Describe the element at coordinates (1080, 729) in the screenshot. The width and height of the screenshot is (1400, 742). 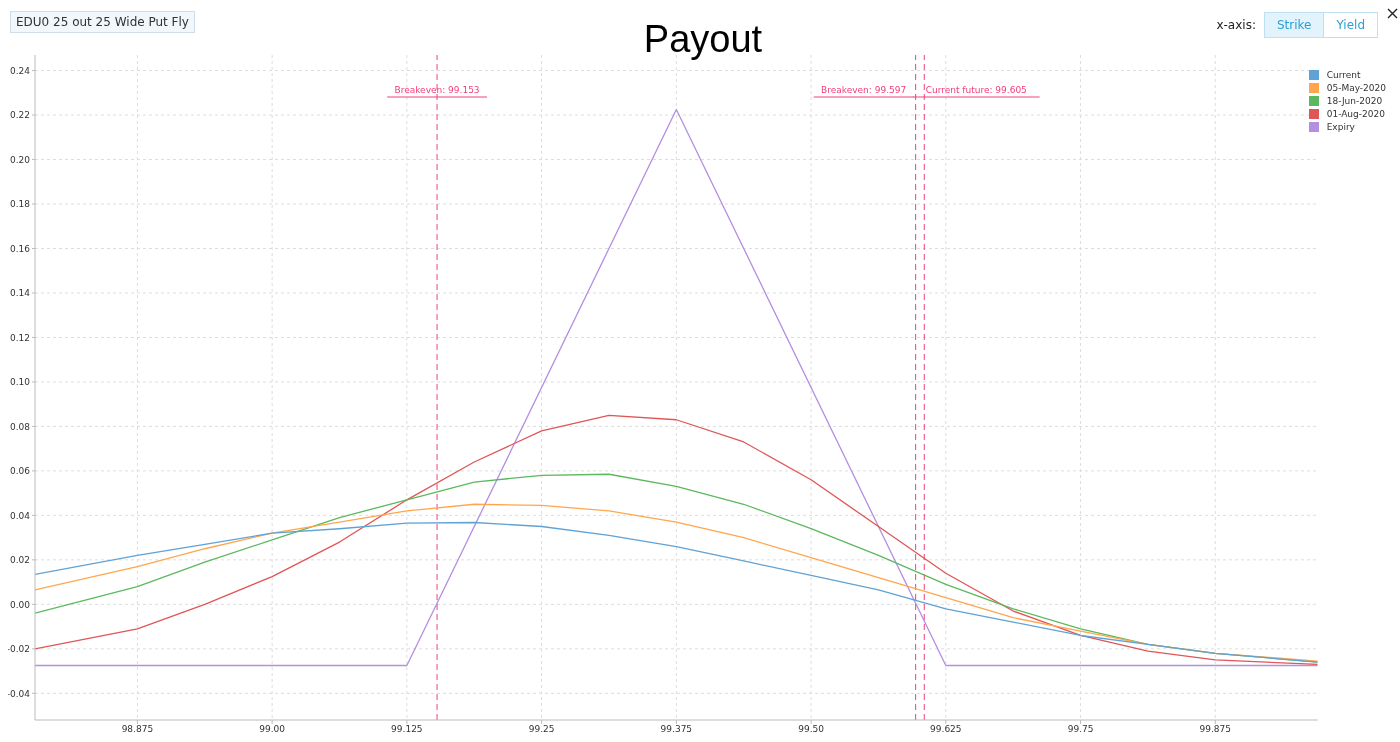
I see `x-tick-label: 99.75` at that location.